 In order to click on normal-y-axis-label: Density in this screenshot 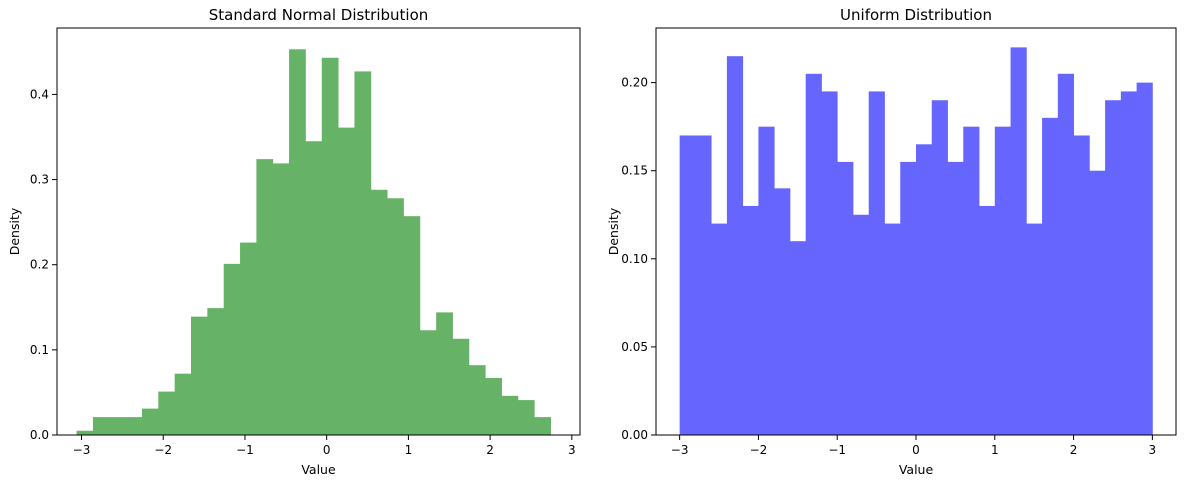, I will do `click(14, 231)`.